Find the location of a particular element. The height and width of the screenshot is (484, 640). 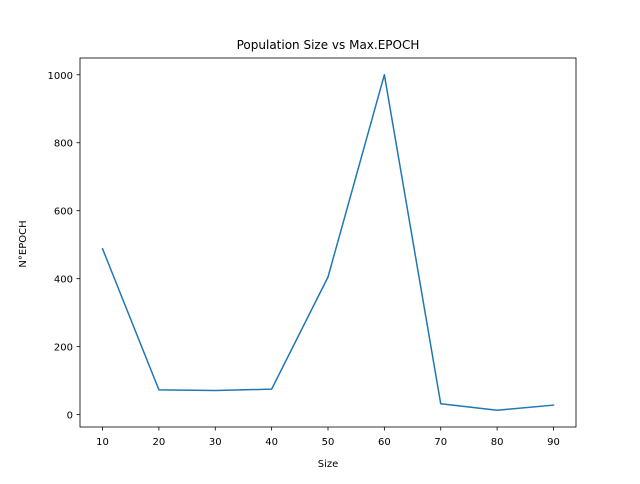

x-tick-label-70: 70 is located at coordinates (440, 442).